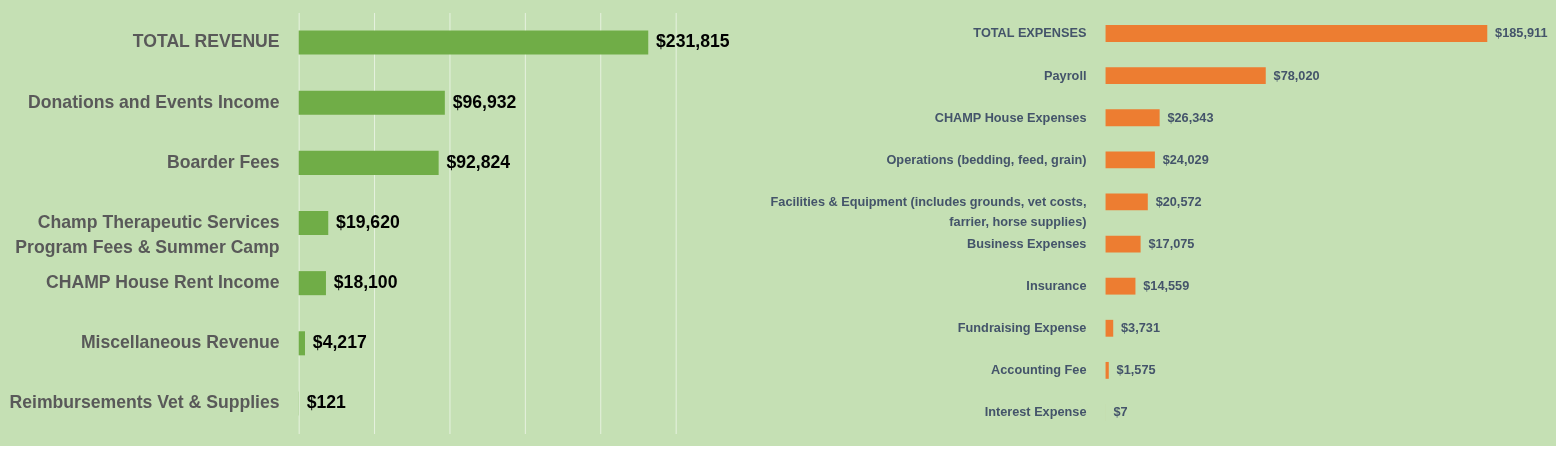  What do you see at coordinates (1190, 117) in the screenshot?
I see `data-label: $26,343` at bounding box center [1190, 117].